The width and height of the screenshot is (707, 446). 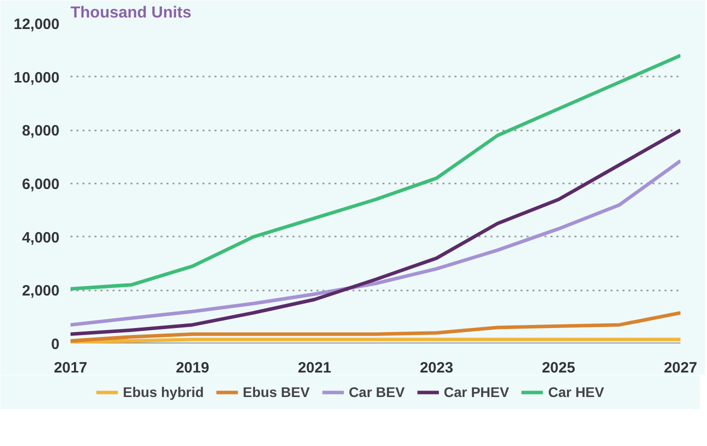 What do you see at coordinates (37, 24) in the screenshot?
I see `y-tick-label: 12,000` at bounding box center [37, 24].